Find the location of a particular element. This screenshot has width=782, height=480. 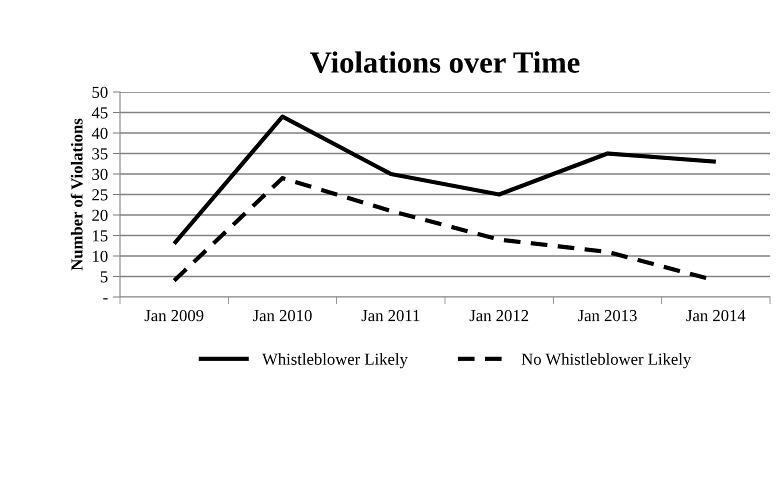

y-tick-label: 30 is located at coordinates (100, 174).